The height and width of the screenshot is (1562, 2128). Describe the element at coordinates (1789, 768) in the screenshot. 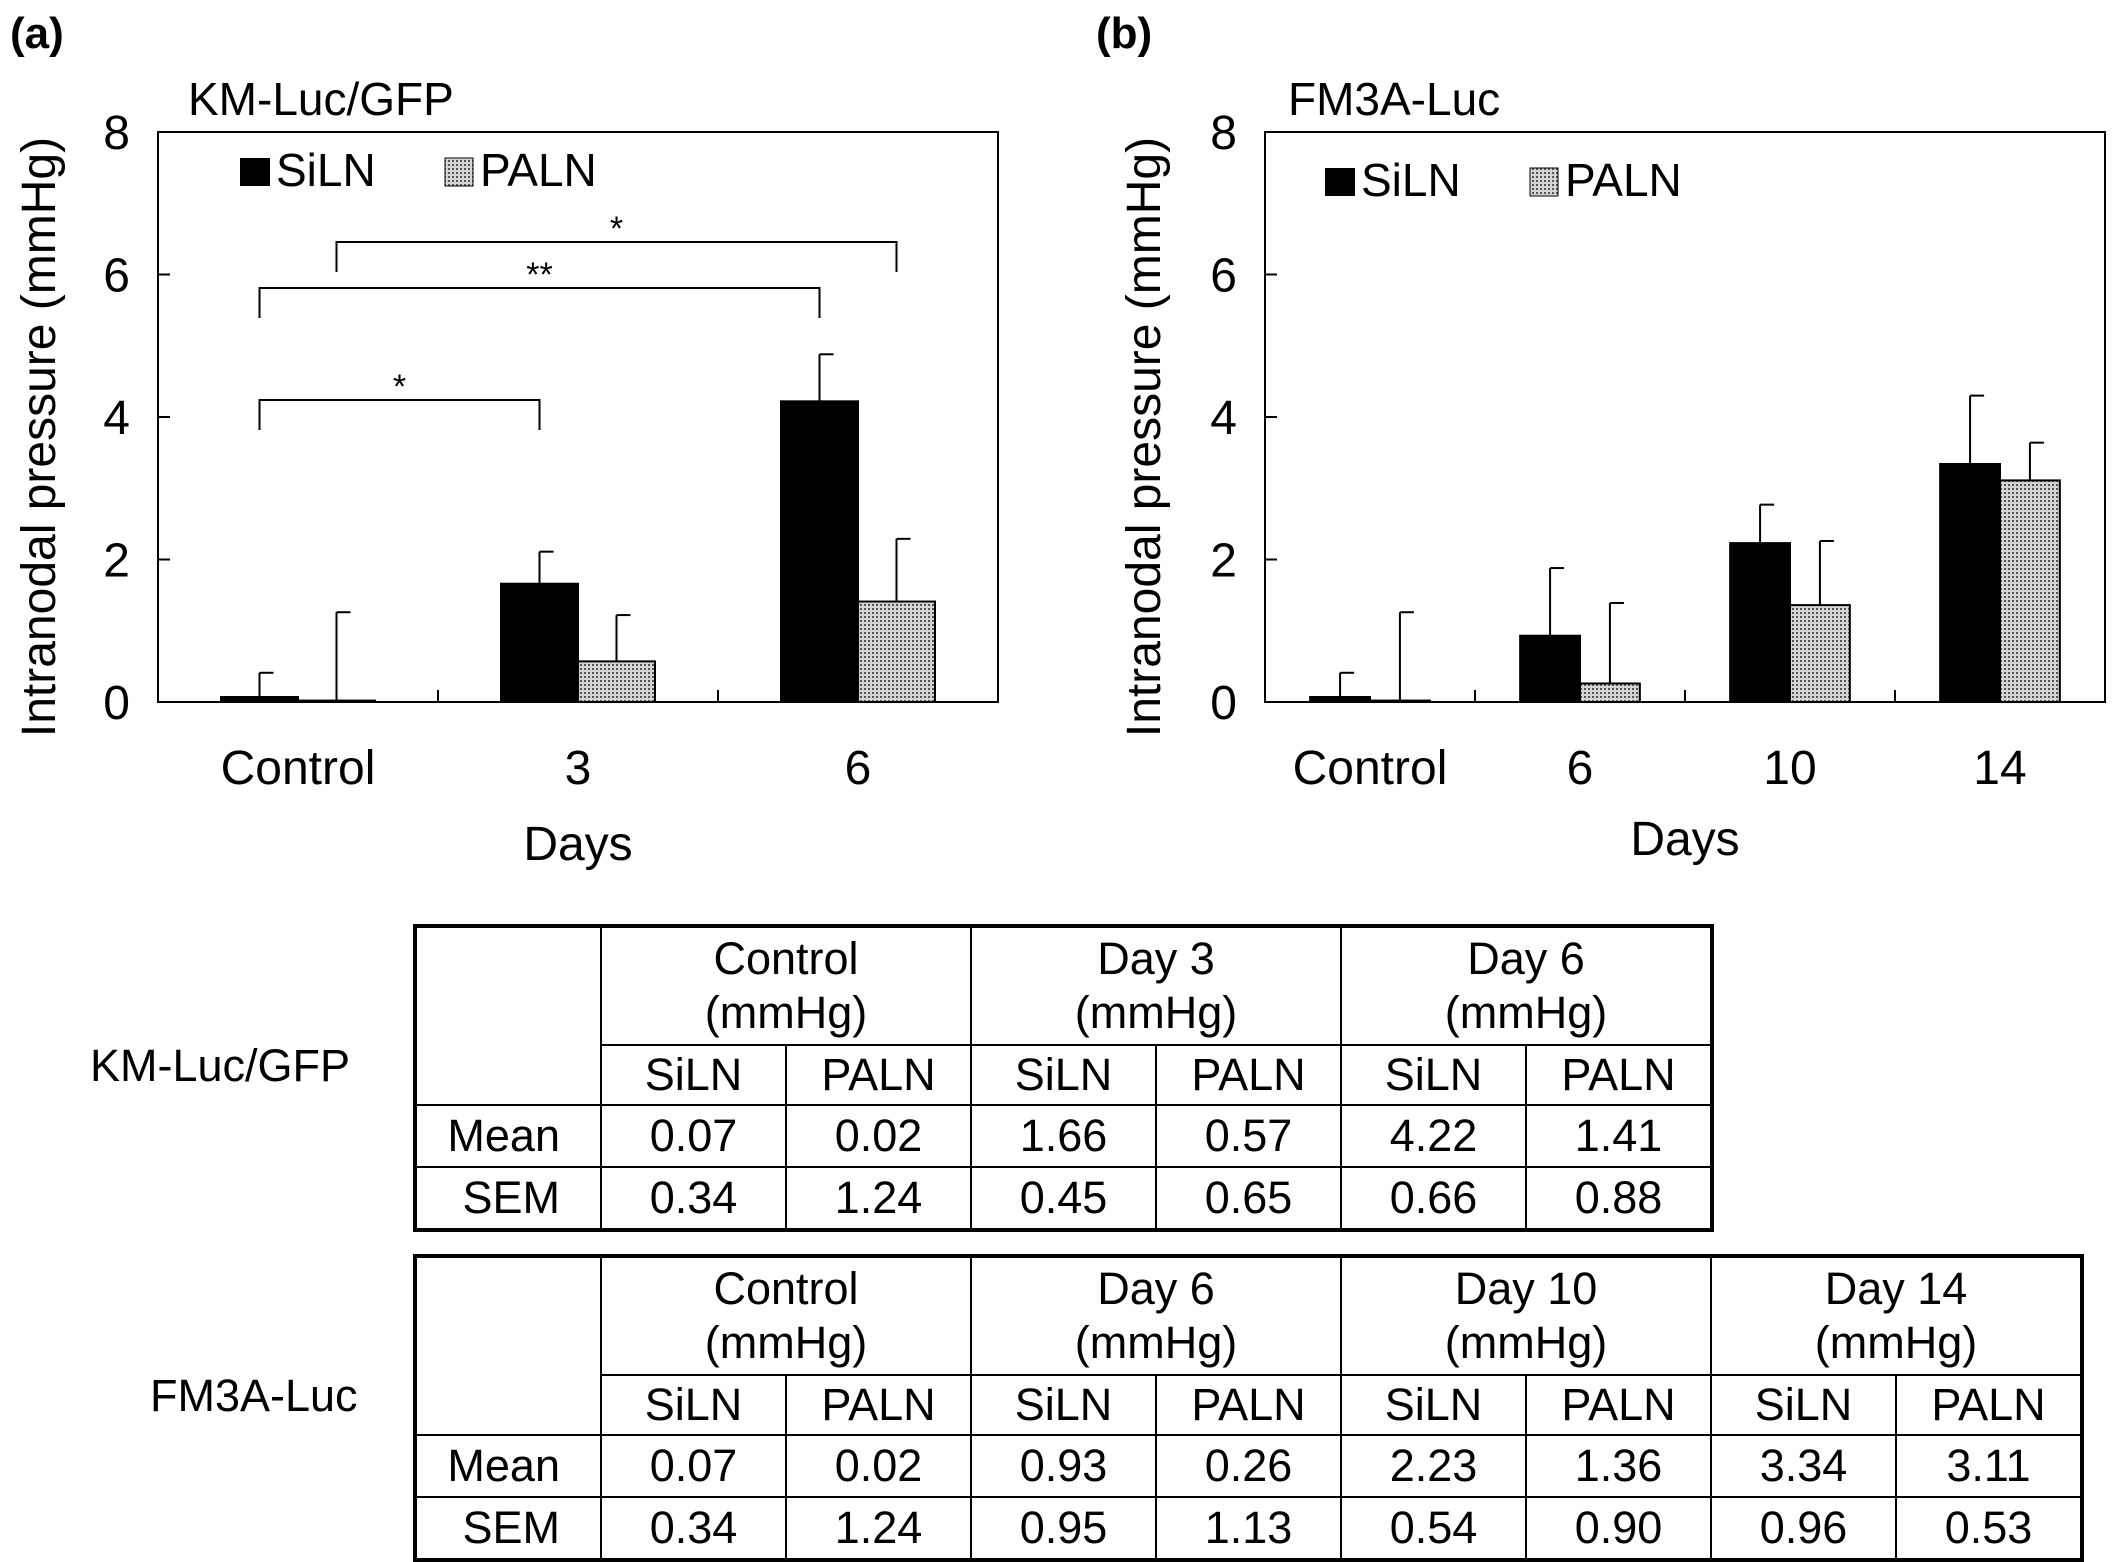

I see `x-tick-label: 10` at that location.